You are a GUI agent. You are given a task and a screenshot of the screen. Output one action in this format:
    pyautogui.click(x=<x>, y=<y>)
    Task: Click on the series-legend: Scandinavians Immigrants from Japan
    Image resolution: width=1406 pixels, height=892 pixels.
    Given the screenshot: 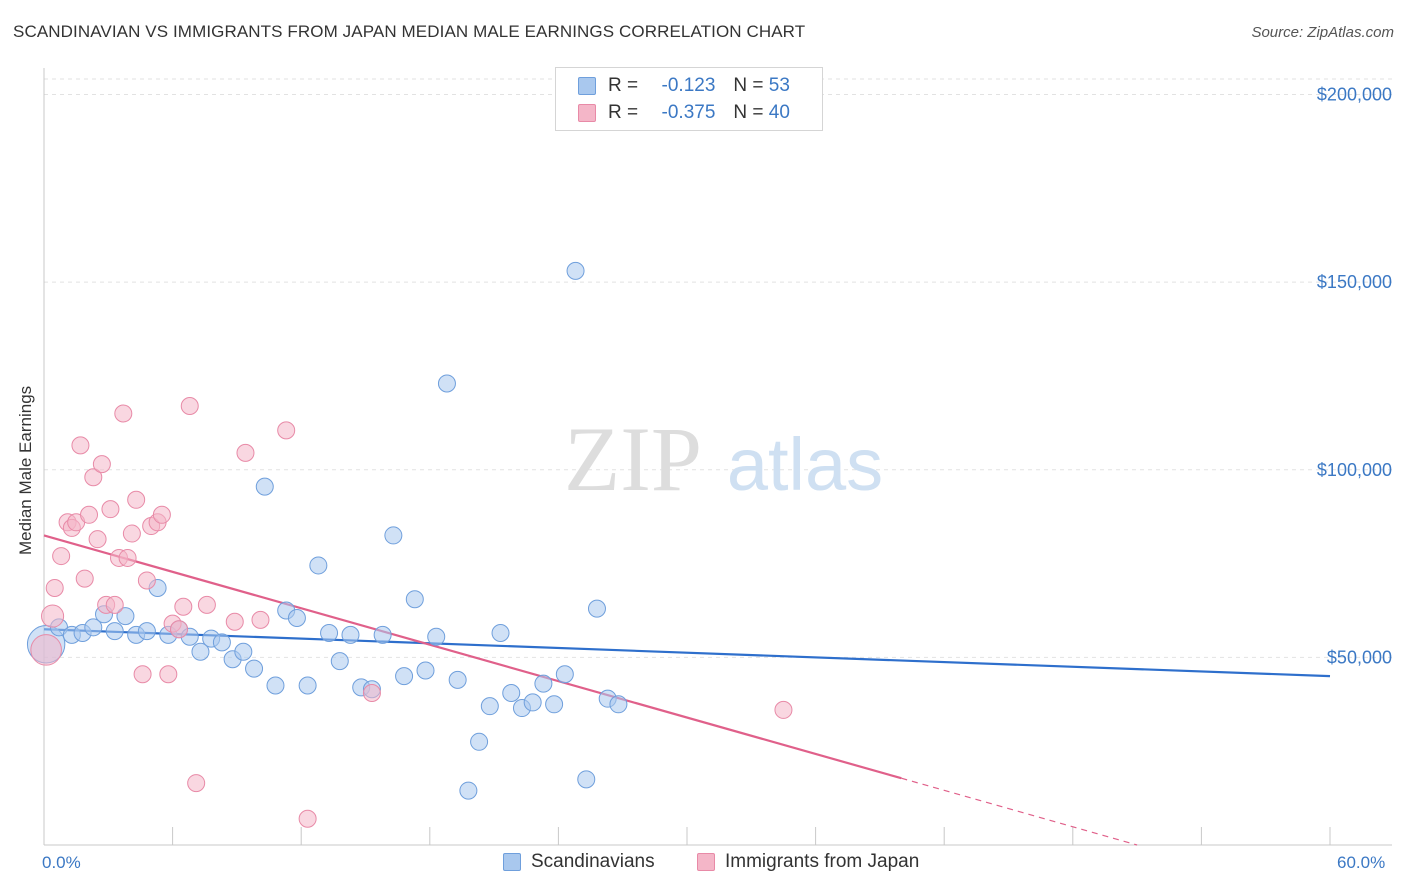 What is the action you would take?
    pyautogui.click(x=703, y=864)
    